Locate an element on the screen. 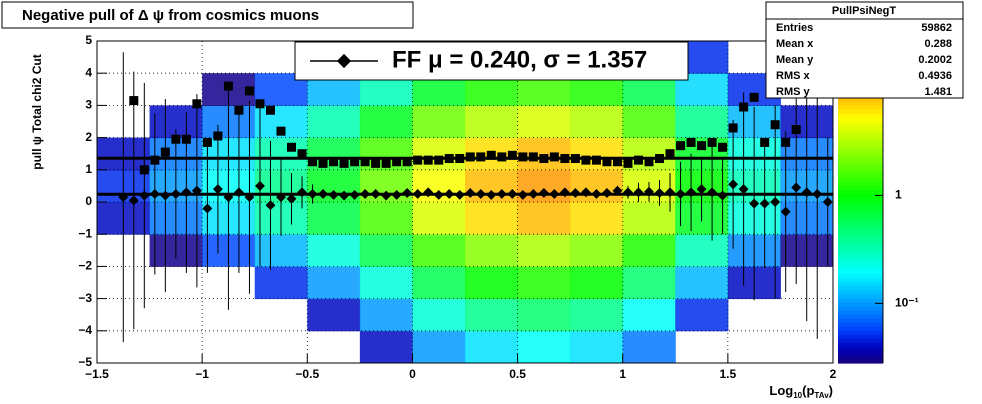 This screenshot has width=982, height=404. chart-title: Negative pull of Δ ψ from cosmics muons is located at coordinates (170, 15).